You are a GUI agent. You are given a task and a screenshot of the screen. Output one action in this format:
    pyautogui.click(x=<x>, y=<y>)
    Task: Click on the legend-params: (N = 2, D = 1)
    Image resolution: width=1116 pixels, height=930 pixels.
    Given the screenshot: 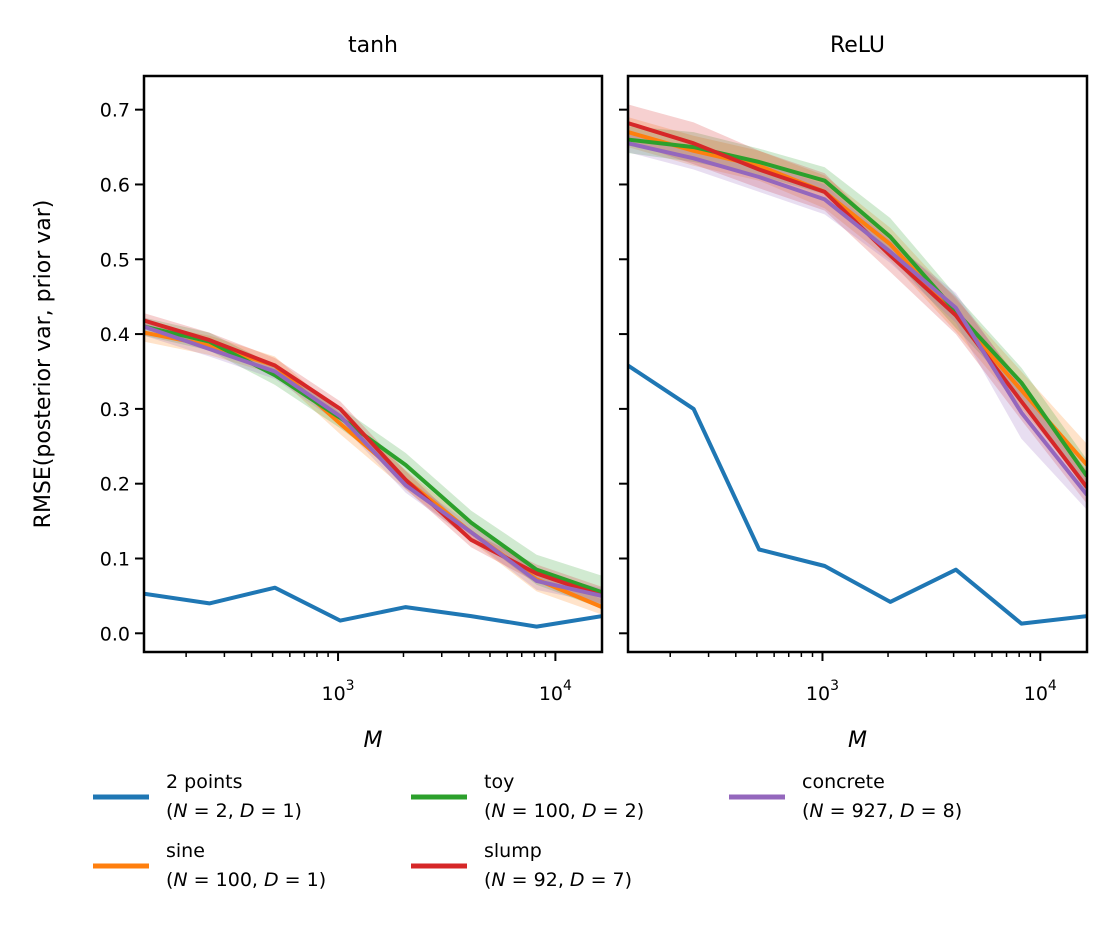 What is the action you would take?
    pyautogui.click(x=234, y=811)
    